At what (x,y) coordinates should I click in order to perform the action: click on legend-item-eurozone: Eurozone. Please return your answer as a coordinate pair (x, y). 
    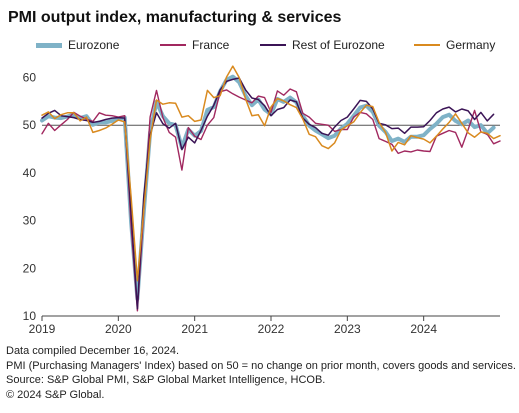
    Looking at the image, I should click on (77, 45).